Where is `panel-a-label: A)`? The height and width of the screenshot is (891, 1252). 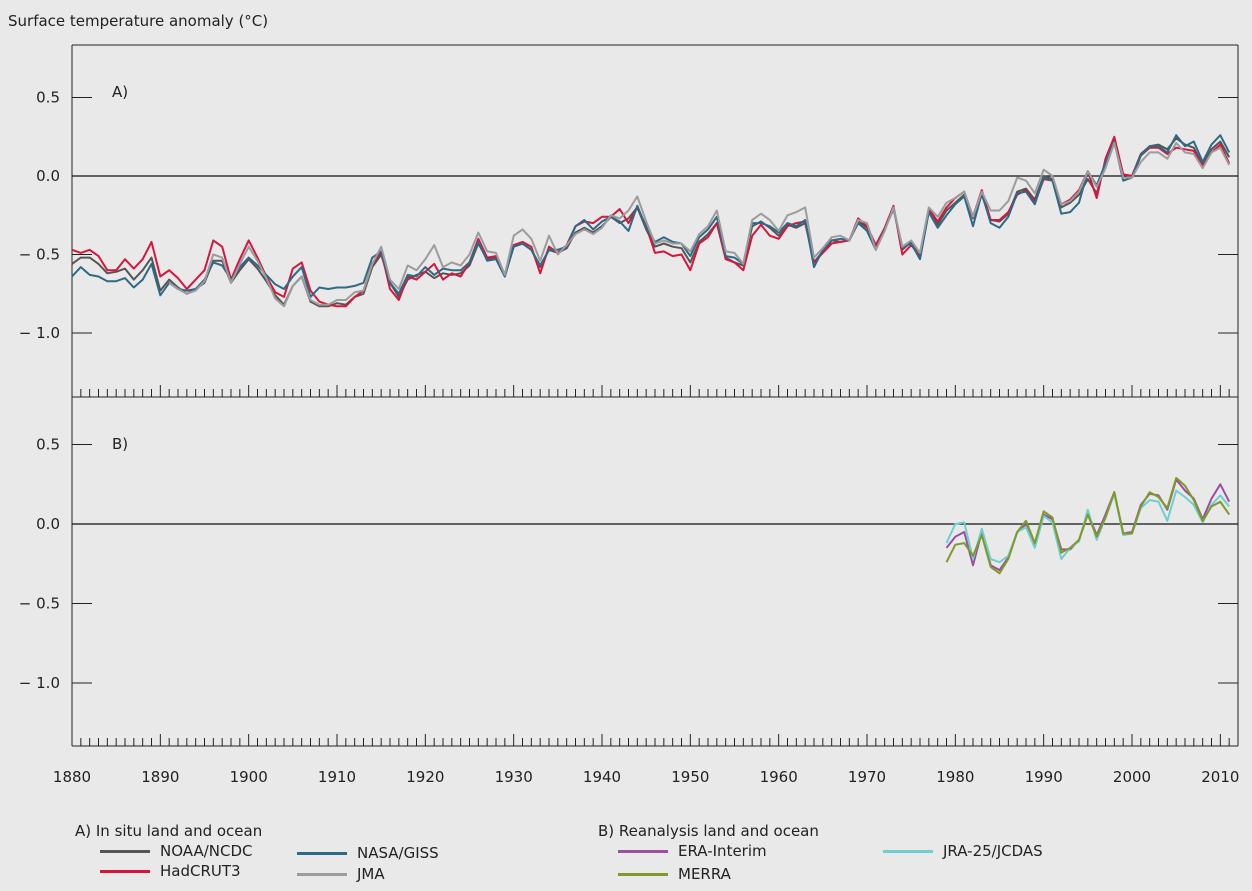
panel-a-label: A) is located at coordinates (120, 92).